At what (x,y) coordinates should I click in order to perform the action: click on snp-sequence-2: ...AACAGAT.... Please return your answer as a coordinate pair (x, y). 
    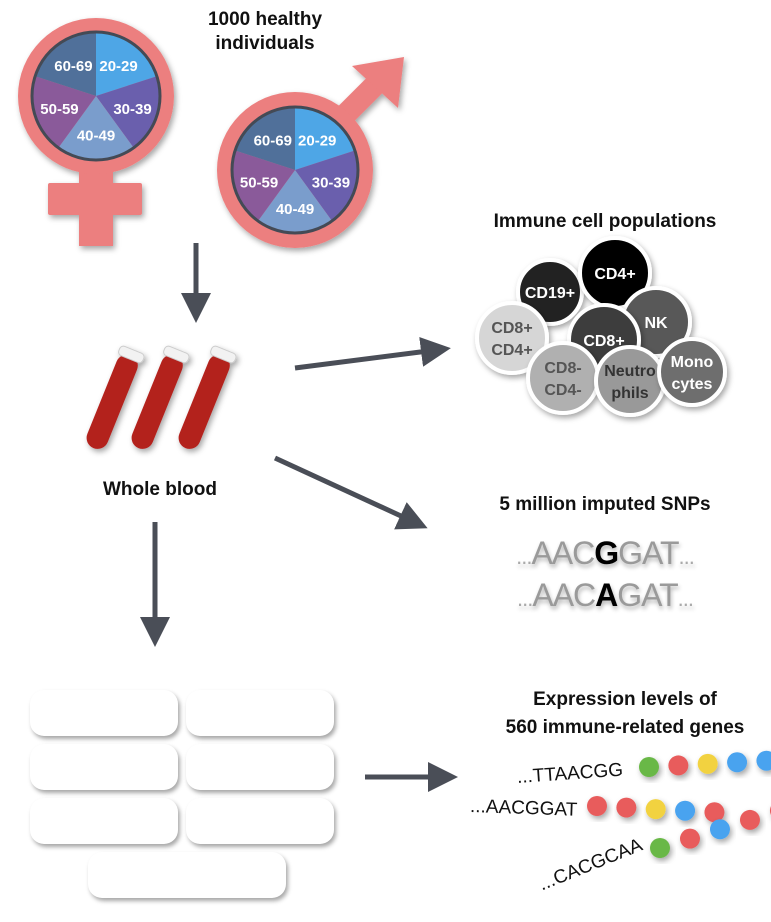
    Looking at the image, I should click on (605, 595).